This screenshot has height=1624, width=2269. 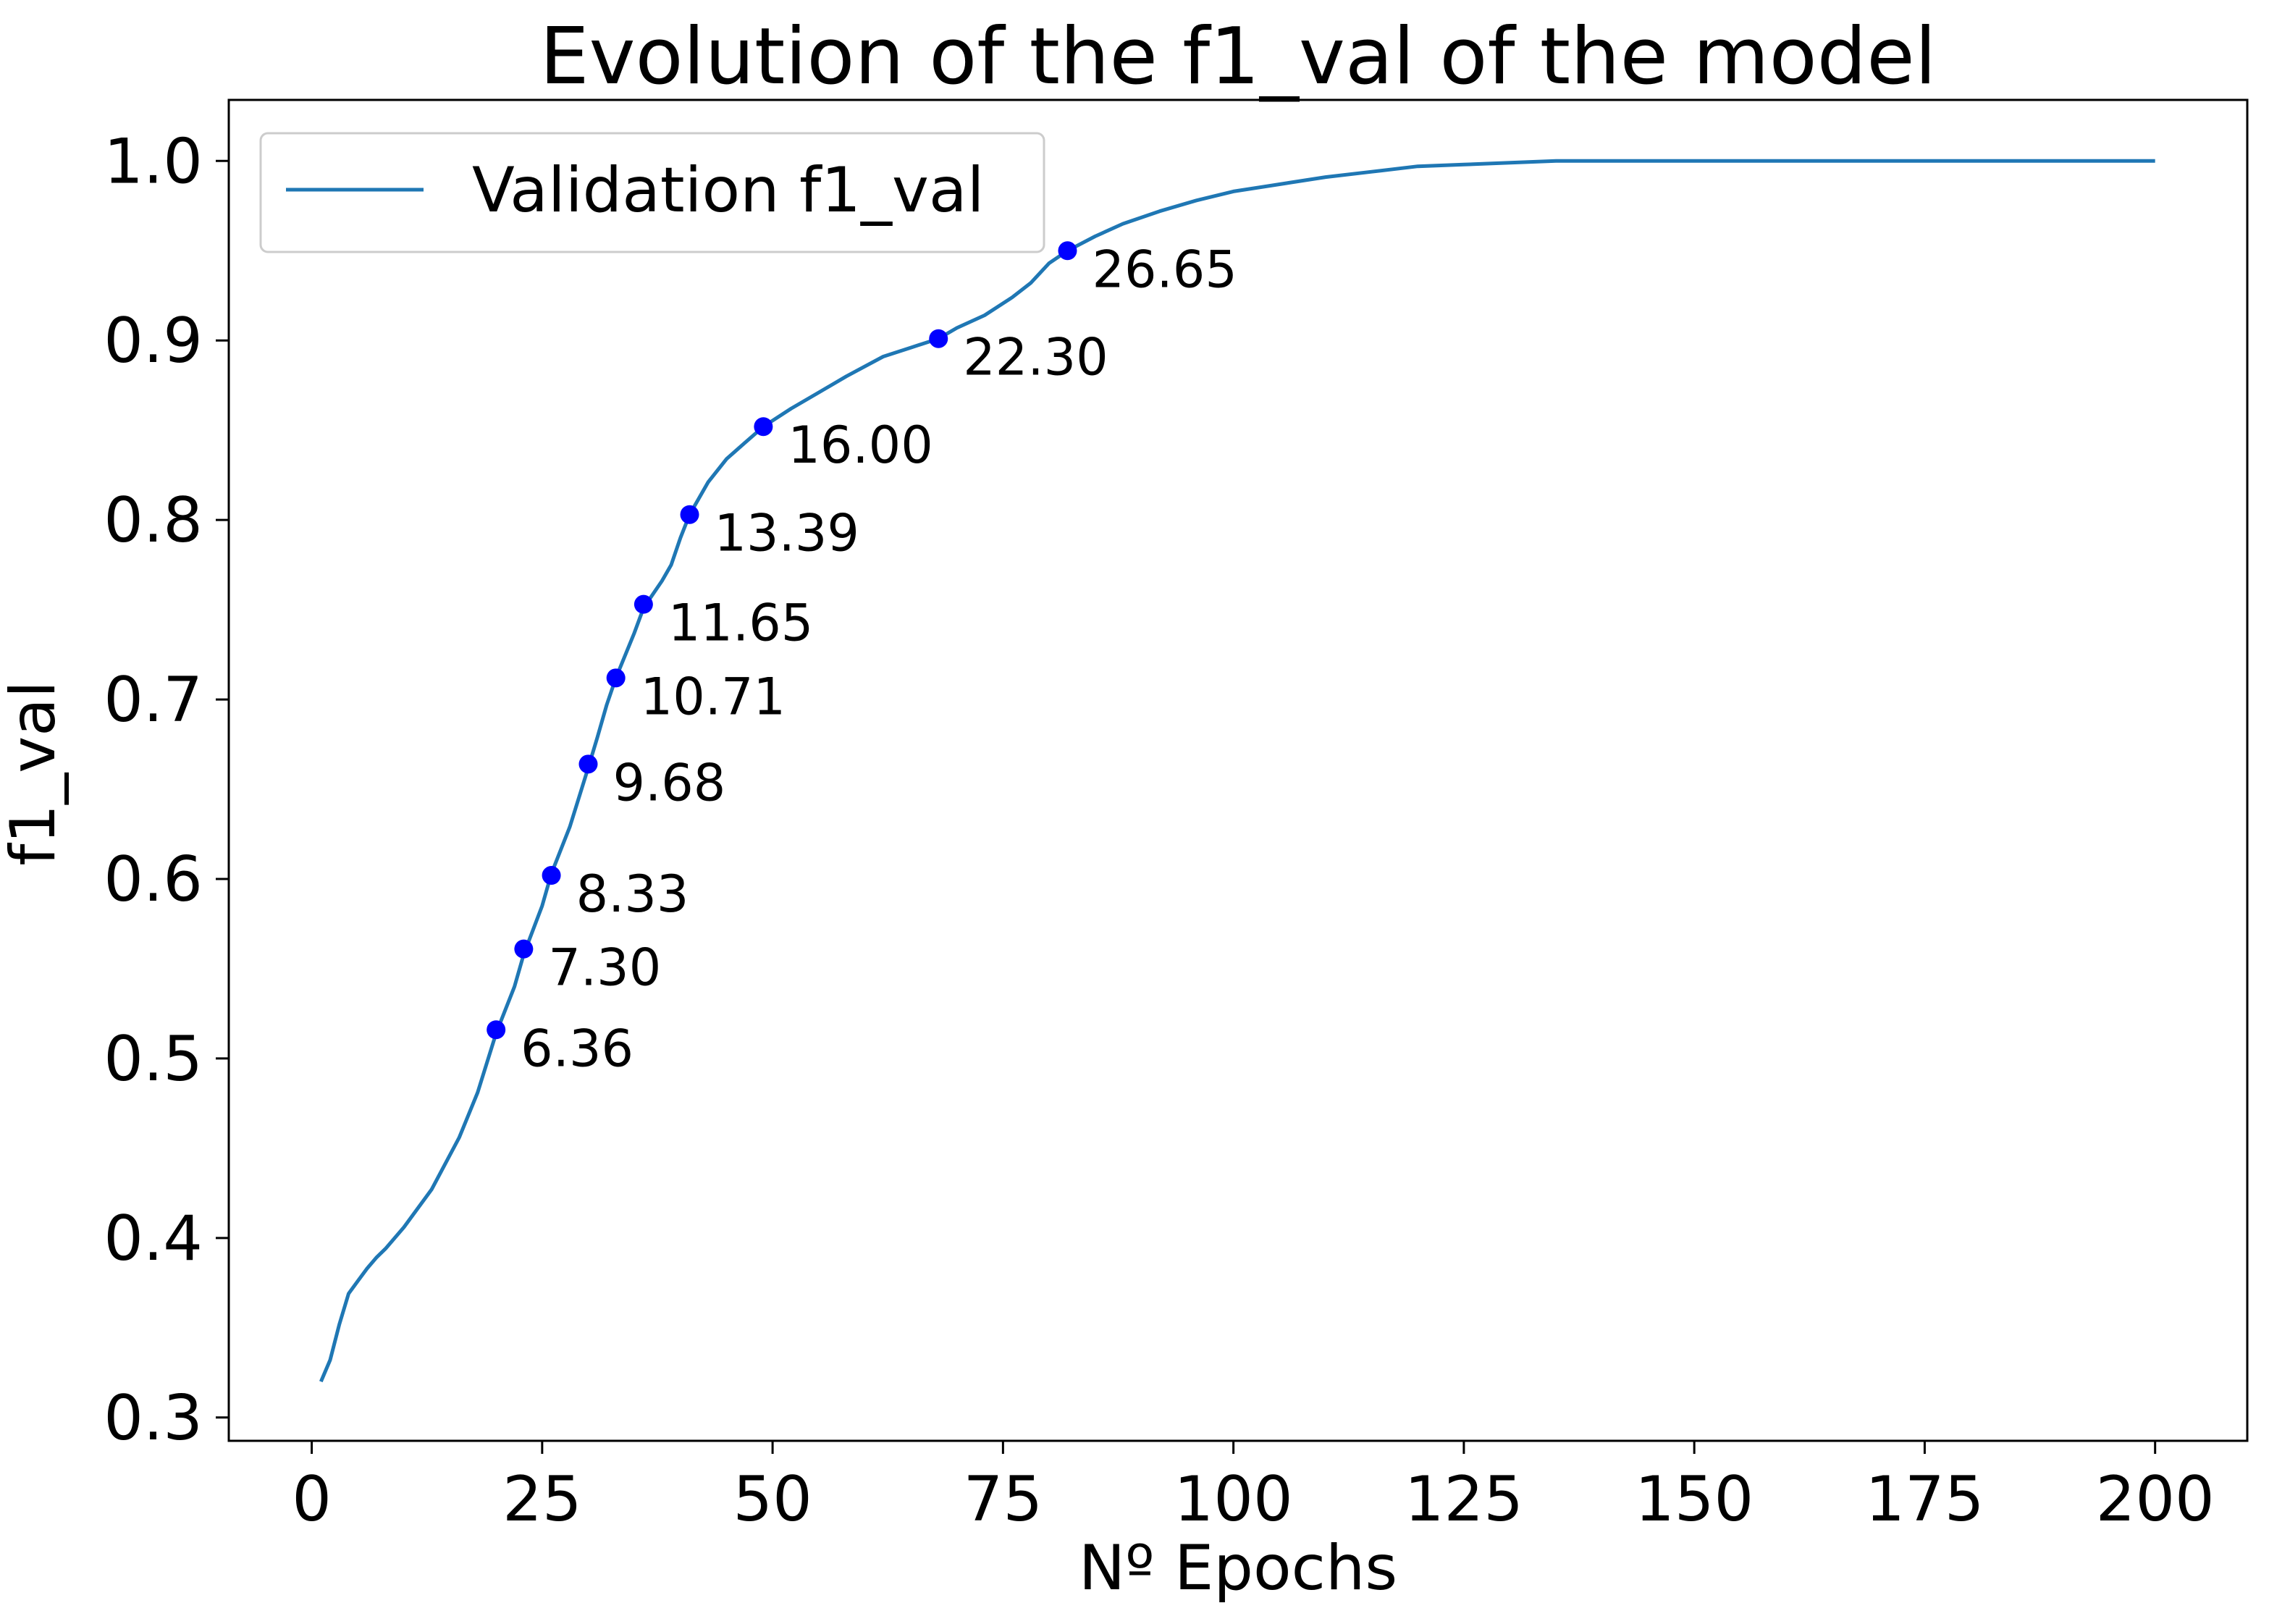 I want to click on y-axis-label: f1_val, so click(x=35, y=773).